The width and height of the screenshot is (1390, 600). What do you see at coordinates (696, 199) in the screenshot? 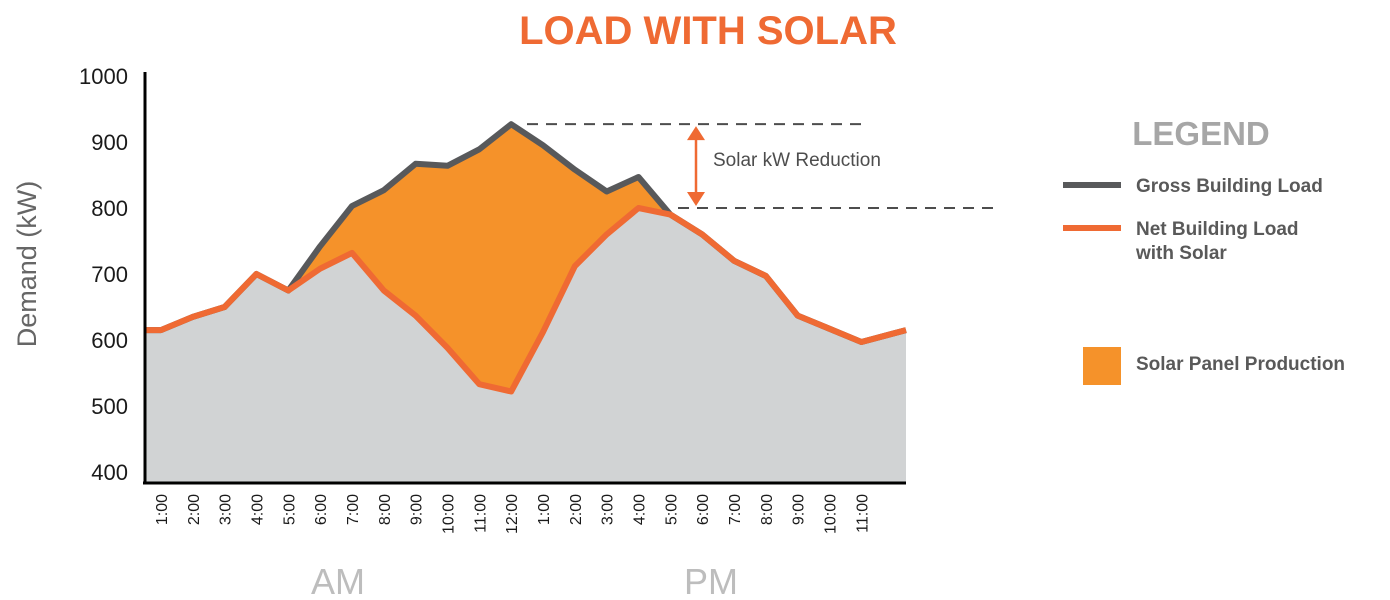
I see `arrow-down-icon` at bounding box center [696, 199].